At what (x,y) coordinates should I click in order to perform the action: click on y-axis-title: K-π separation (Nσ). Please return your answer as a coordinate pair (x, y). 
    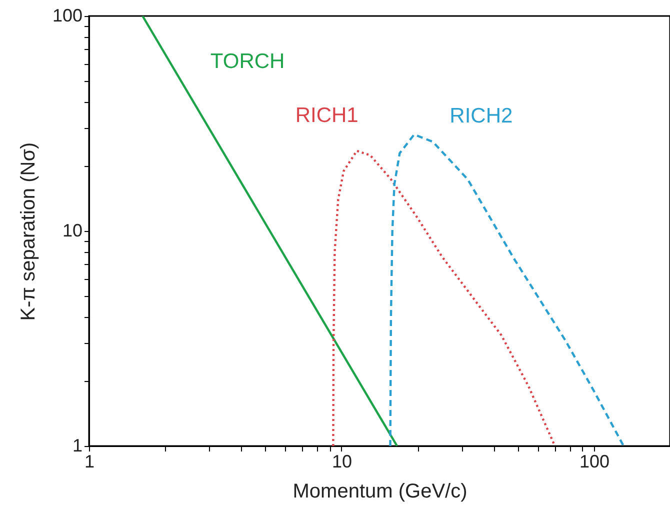
    Looking at the image, I should click on (28, 231).